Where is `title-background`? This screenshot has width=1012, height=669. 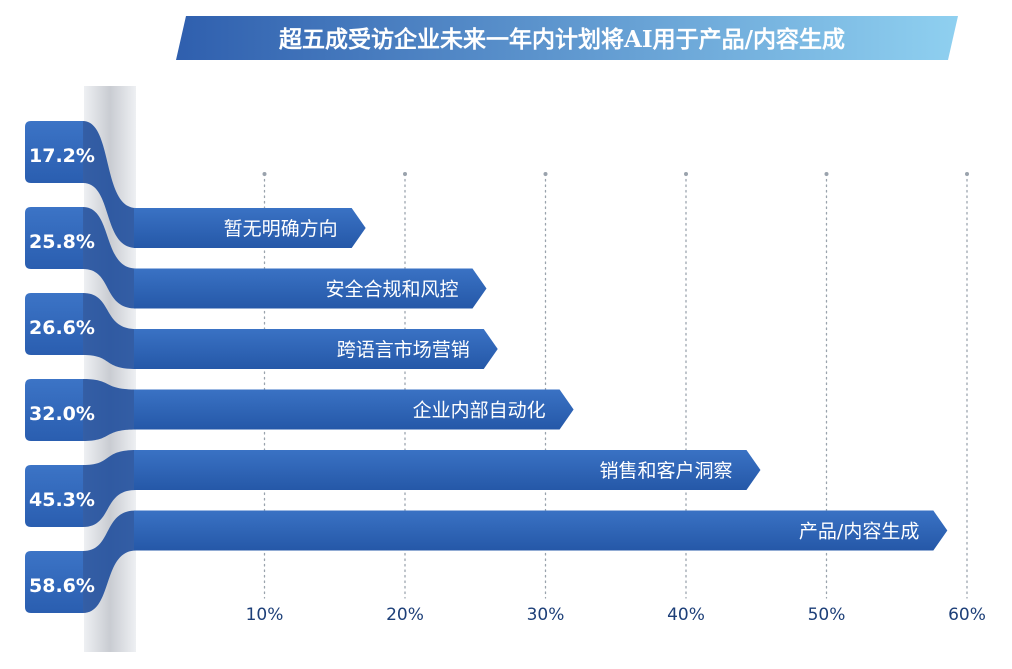
title-background is located at coordinates (567, 38).